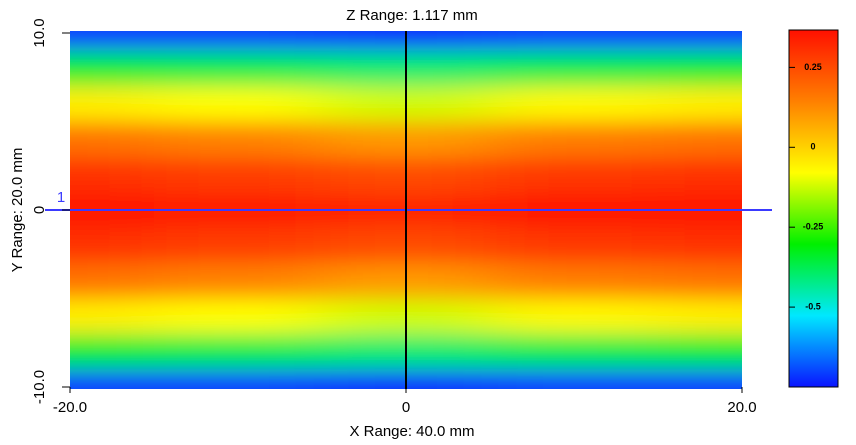  I want to click on colorbar-tick-label: 0.25, so click(813, 67).